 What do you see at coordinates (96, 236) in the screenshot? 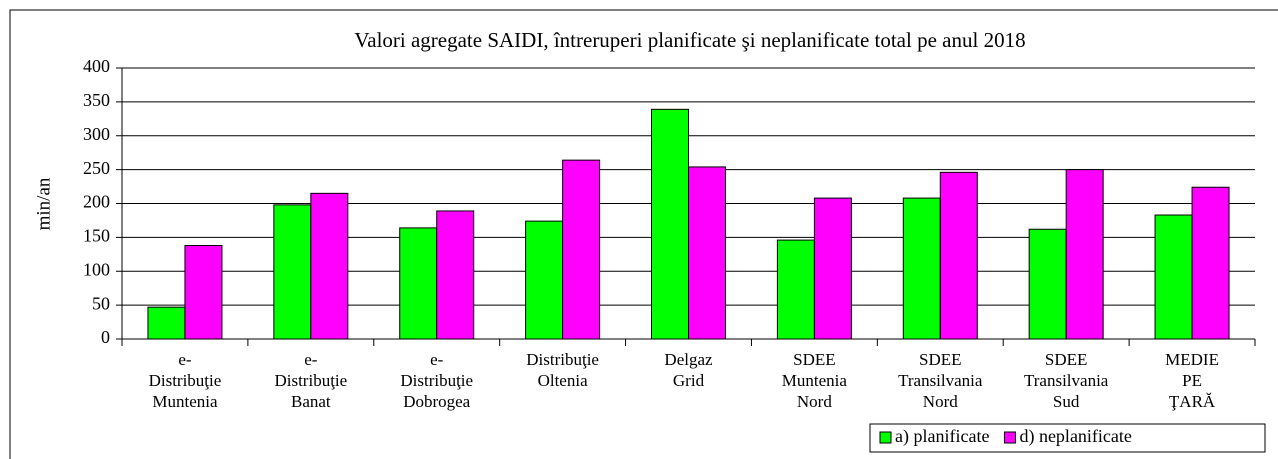
I see `y-tick-label: 150` at bounding box center [96, 236].